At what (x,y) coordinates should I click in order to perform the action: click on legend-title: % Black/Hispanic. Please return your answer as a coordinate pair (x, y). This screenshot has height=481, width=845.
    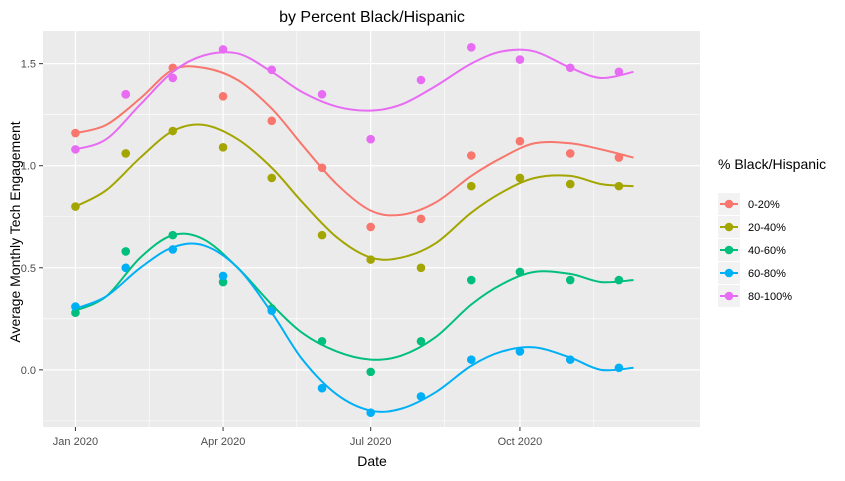
    Looking at the image, I should click on (772, 164).